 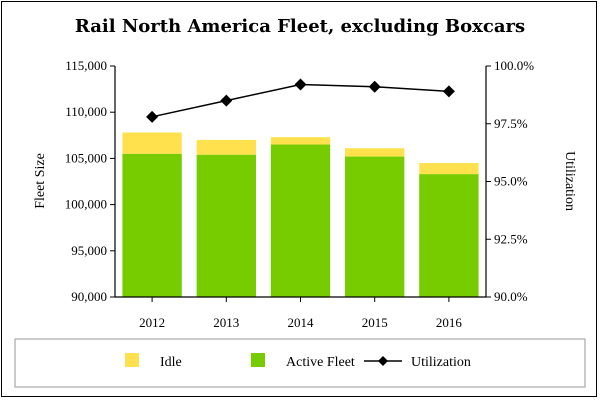 I want to click on legend-label-utilization: Utilization, so click(x=441, y=362).